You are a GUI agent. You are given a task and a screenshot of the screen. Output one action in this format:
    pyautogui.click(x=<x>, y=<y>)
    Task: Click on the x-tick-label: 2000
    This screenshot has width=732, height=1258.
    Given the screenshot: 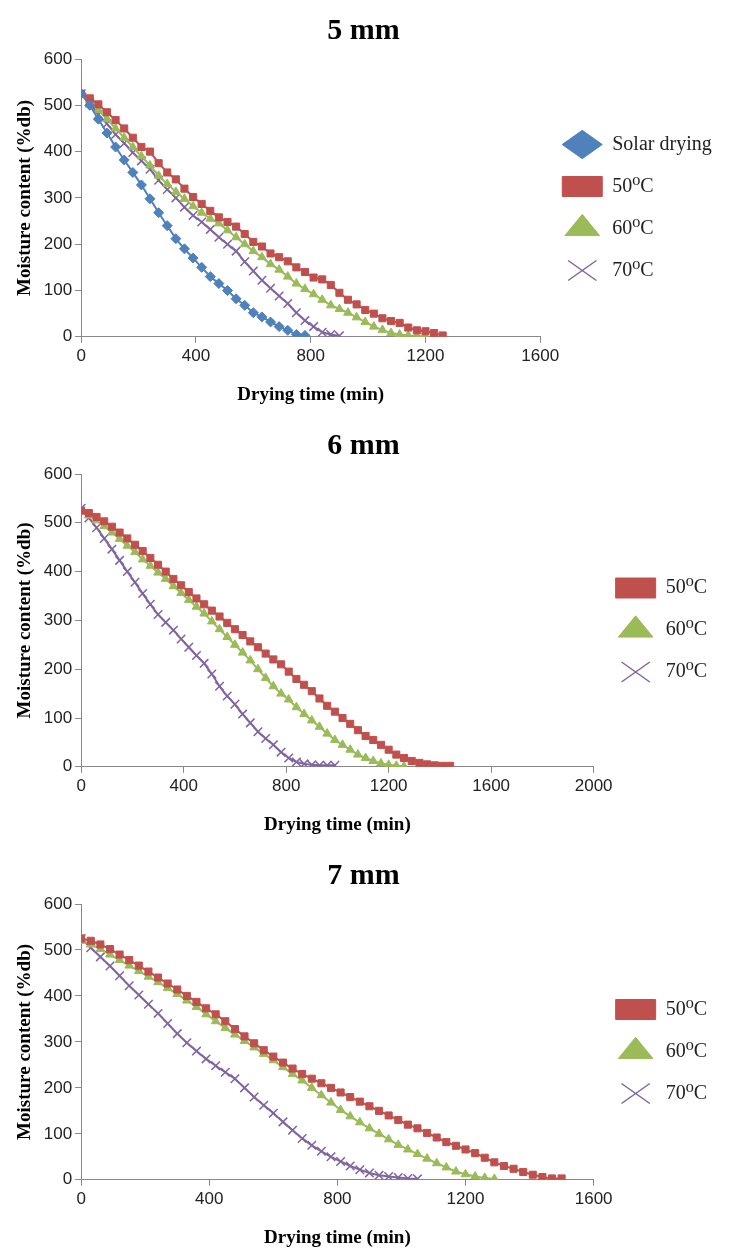 What is the action you would take?
    pyautogui.click(x=593, y=785)
    